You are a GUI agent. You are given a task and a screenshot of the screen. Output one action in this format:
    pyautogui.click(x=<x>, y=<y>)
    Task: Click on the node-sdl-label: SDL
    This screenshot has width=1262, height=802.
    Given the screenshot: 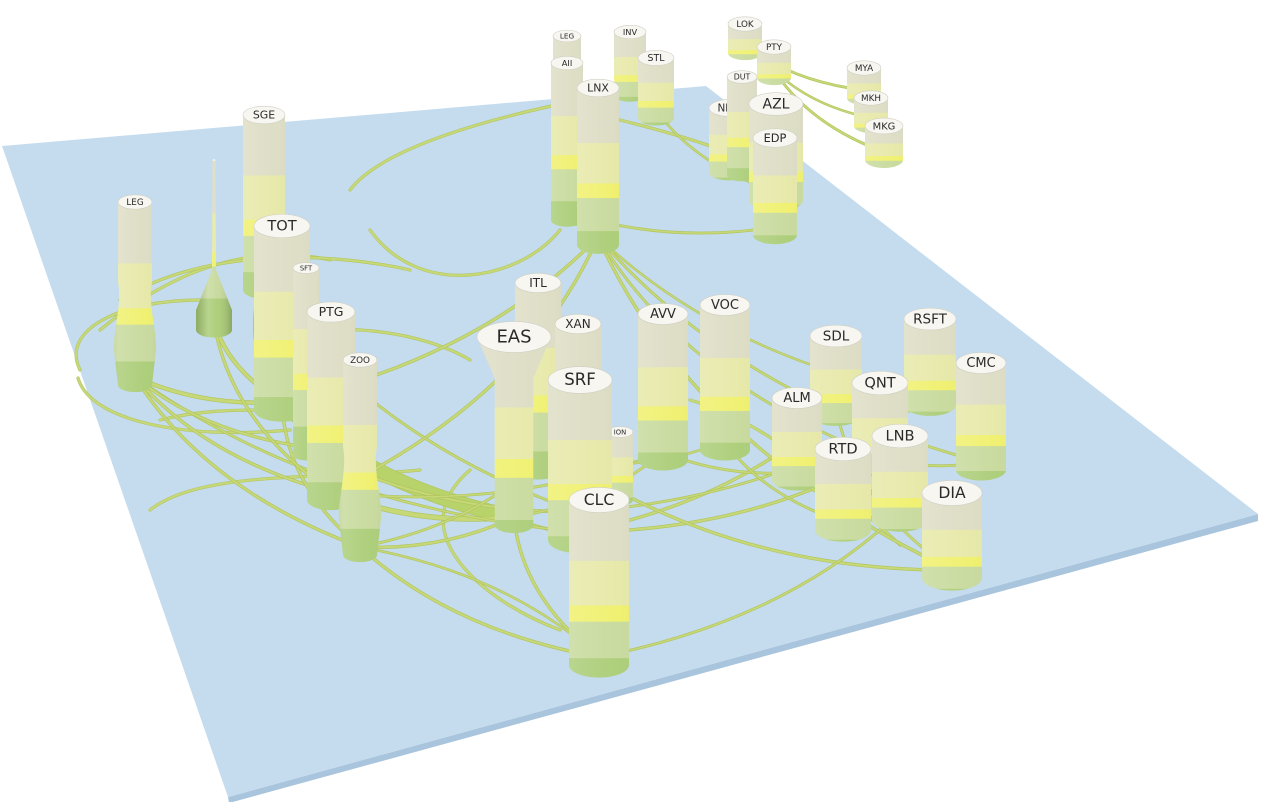 What is the action you would take?
    pyautogui.click(x=836, y=337)
    